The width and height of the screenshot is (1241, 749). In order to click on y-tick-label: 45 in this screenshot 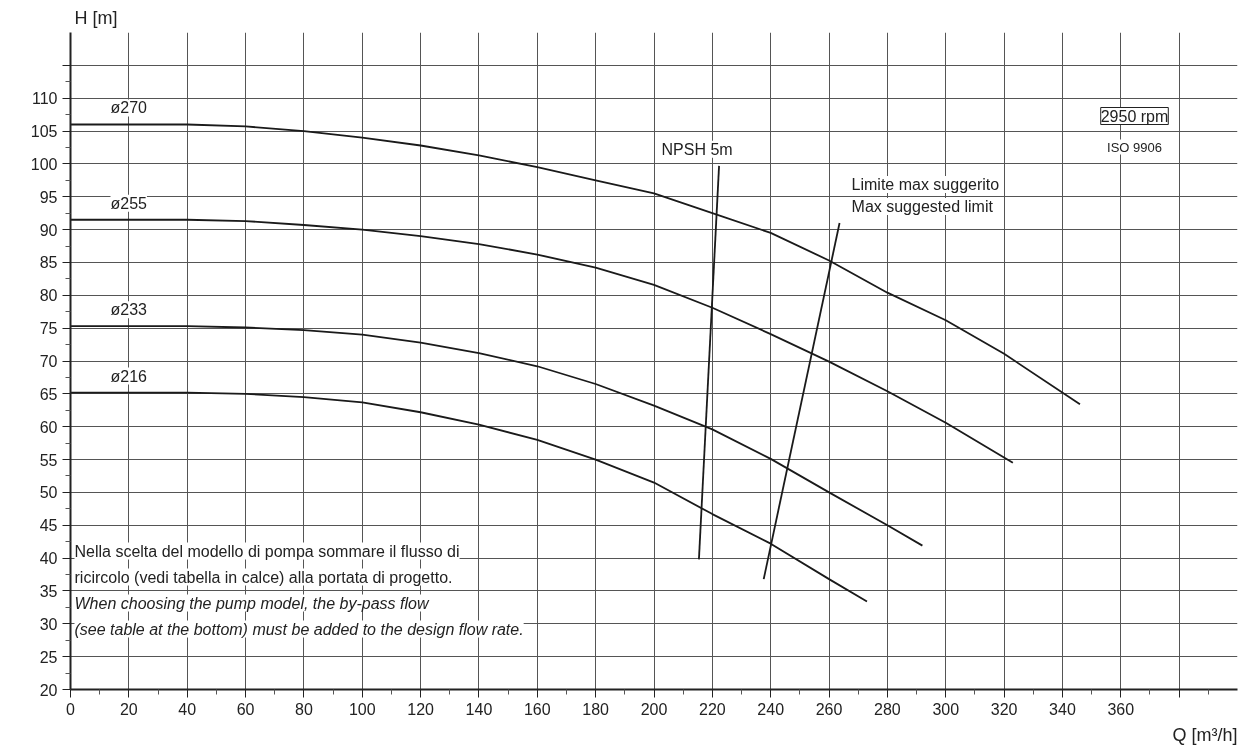, I will do `click(48, 526)`.